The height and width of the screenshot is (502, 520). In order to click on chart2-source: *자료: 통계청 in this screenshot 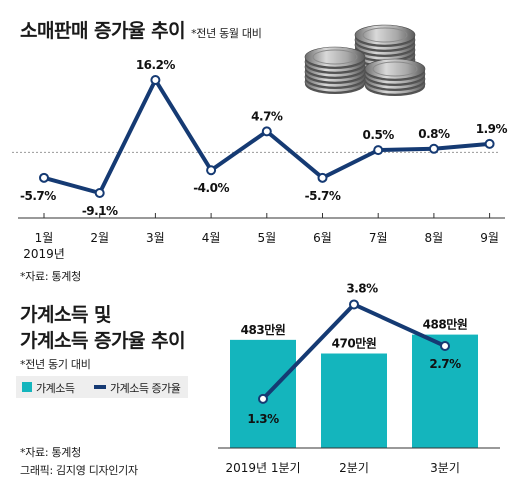, I will do `click(50, 452)`.